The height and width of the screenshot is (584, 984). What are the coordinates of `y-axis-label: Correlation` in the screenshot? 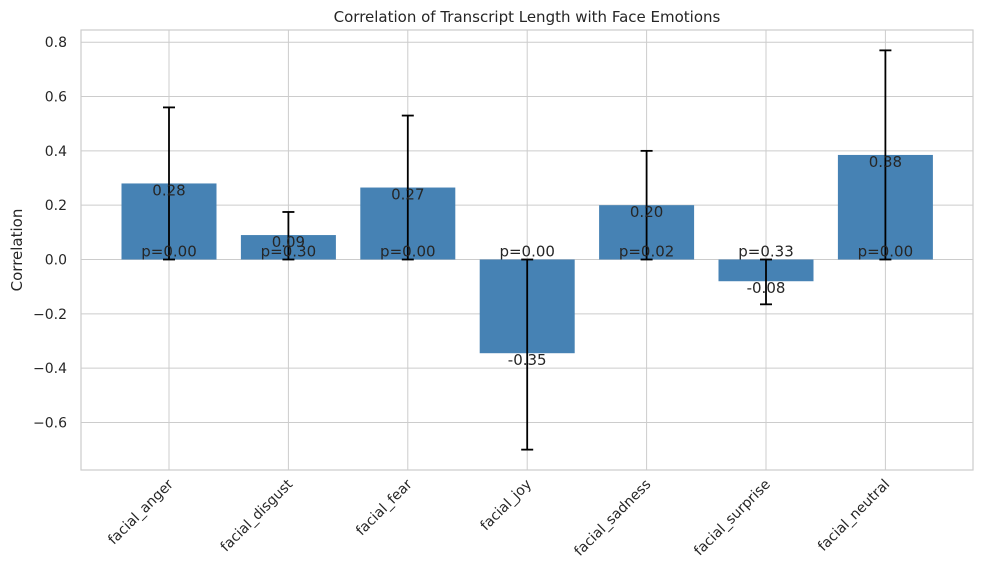 It's located at (17, 250).